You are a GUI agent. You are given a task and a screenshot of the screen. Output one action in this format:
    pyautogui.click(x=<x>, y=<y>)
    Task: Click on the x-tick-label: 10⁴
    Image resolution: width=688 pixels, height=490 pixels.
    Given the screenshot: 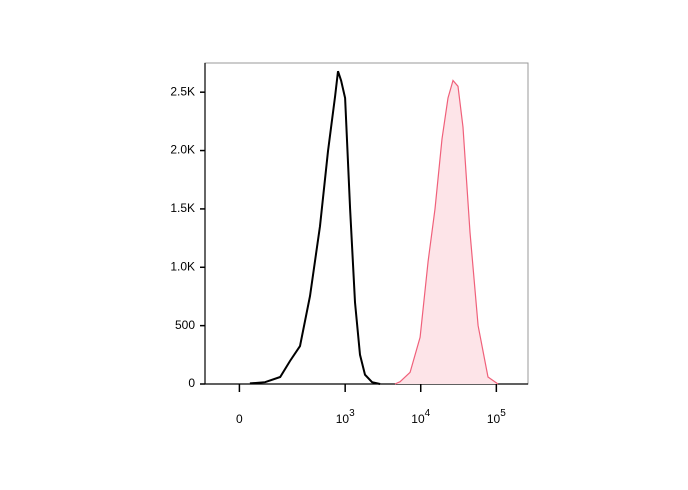 What is the action you would take?
    pyautogui.click(x=420, y=417)
    